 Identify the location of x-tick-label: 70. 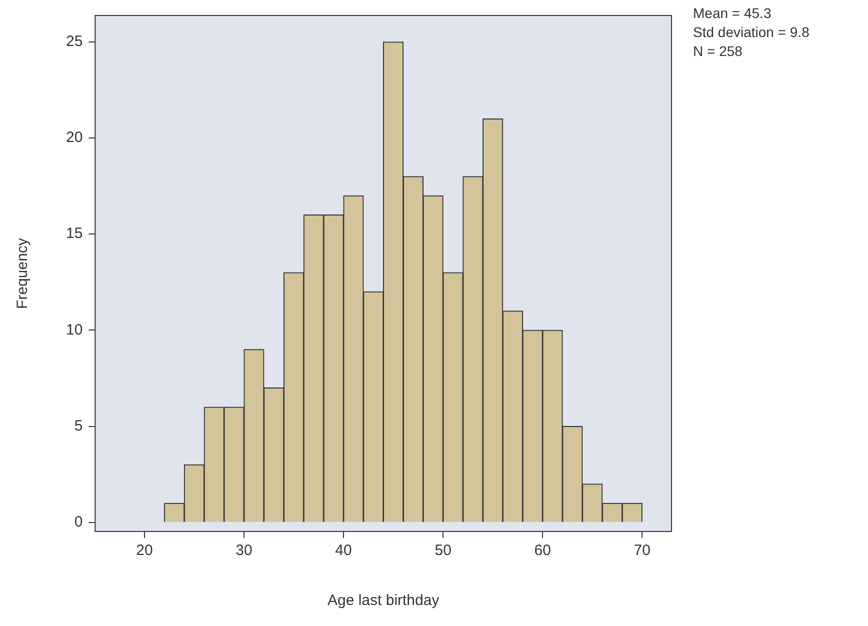
(642, 551).